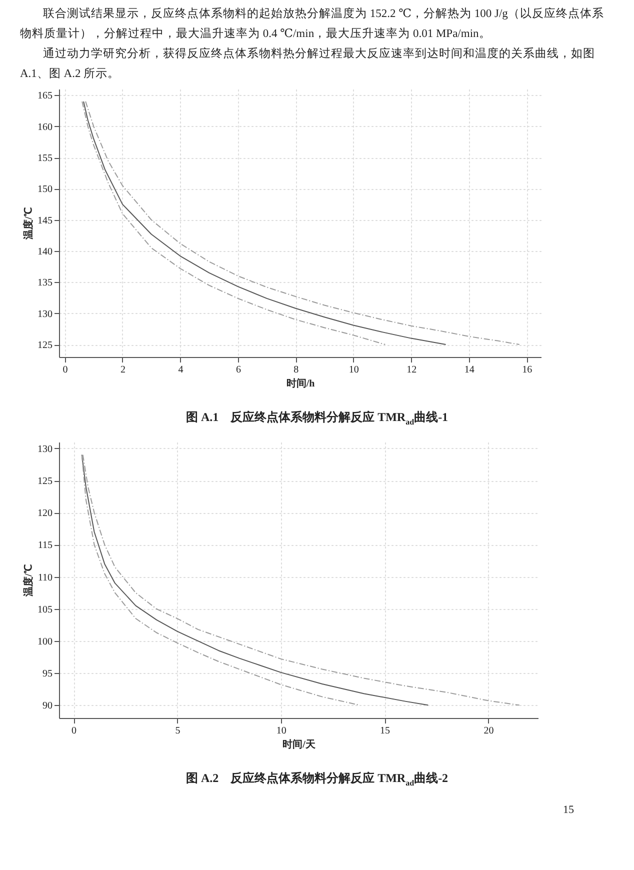 The height and width of the screenshot is (870, 634). I want to click on y-tick-label: 120, so click(45, 514).